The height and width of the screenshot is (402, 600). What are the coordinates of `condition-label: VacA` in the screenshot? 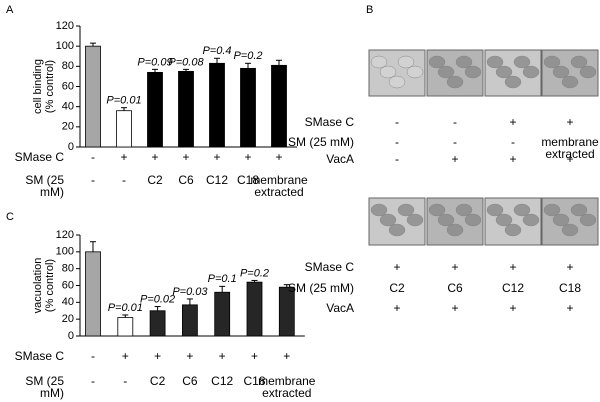 It's located at (340, 159).